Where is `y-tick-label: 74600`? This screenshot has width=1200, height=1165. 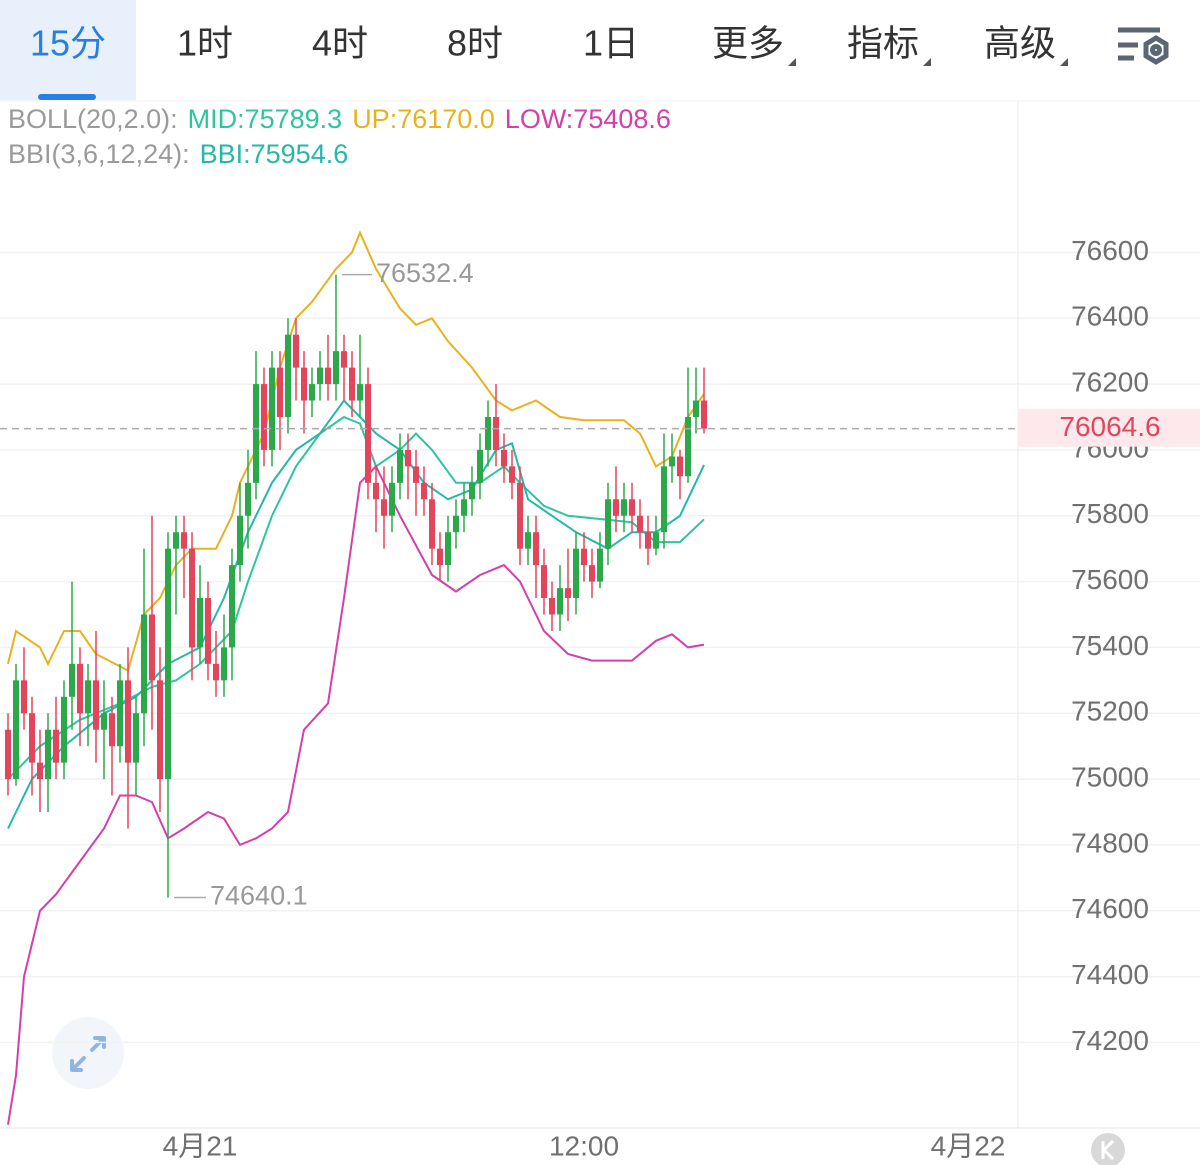 y-tick-label: 74600 is located at coordinates (1110, 908).